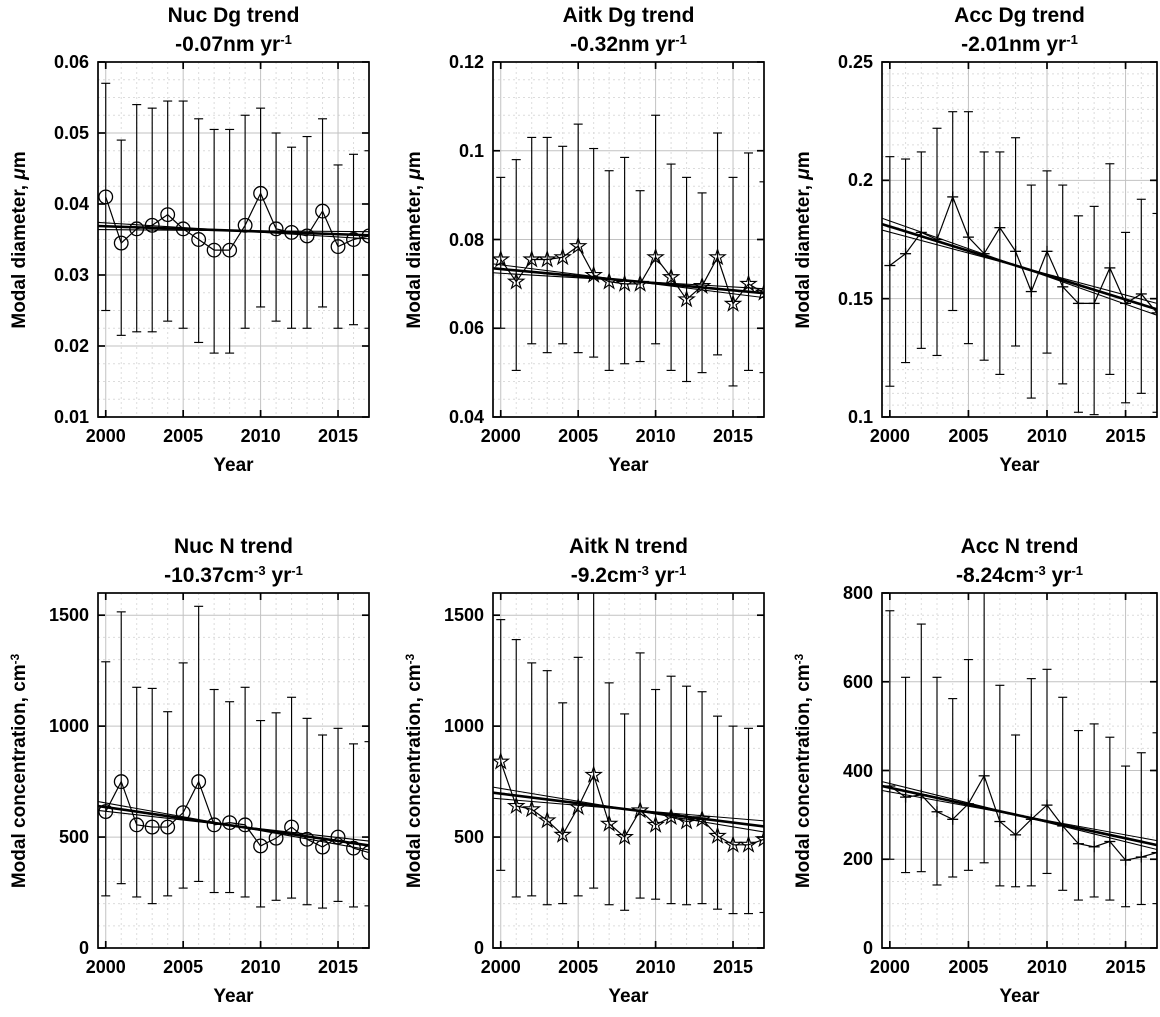 Image resolution: width=1160 pixels, height=1017 pixels. Describe the element at coordinates (857, 593) in the screenshot. I see `y-tick-label: 800` at that location.